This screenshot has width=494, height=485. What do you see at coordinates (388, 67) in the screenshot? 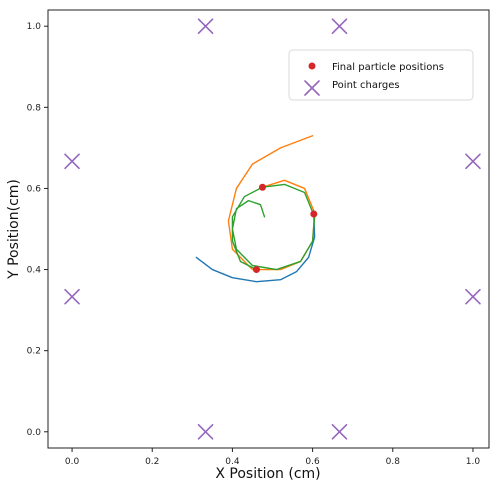
I see `legend-final-label: Final particle positions` at bounding box center [388, 67].